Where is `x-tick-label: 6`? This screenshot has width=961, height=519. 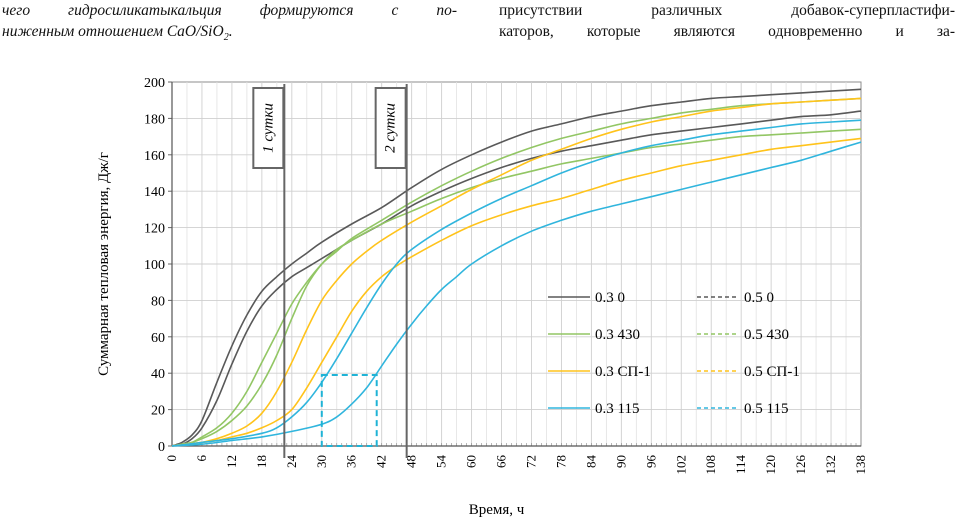 x-tick-label: 6 is located at coordinates (201, 458).